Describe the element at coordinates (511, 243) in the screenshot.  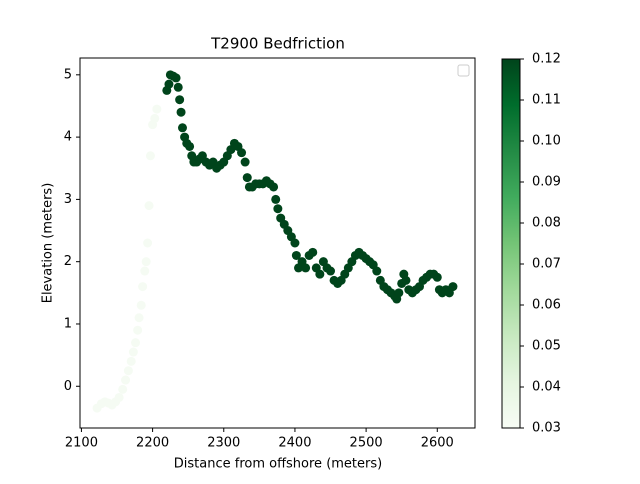
I see `colorbar` at that location.